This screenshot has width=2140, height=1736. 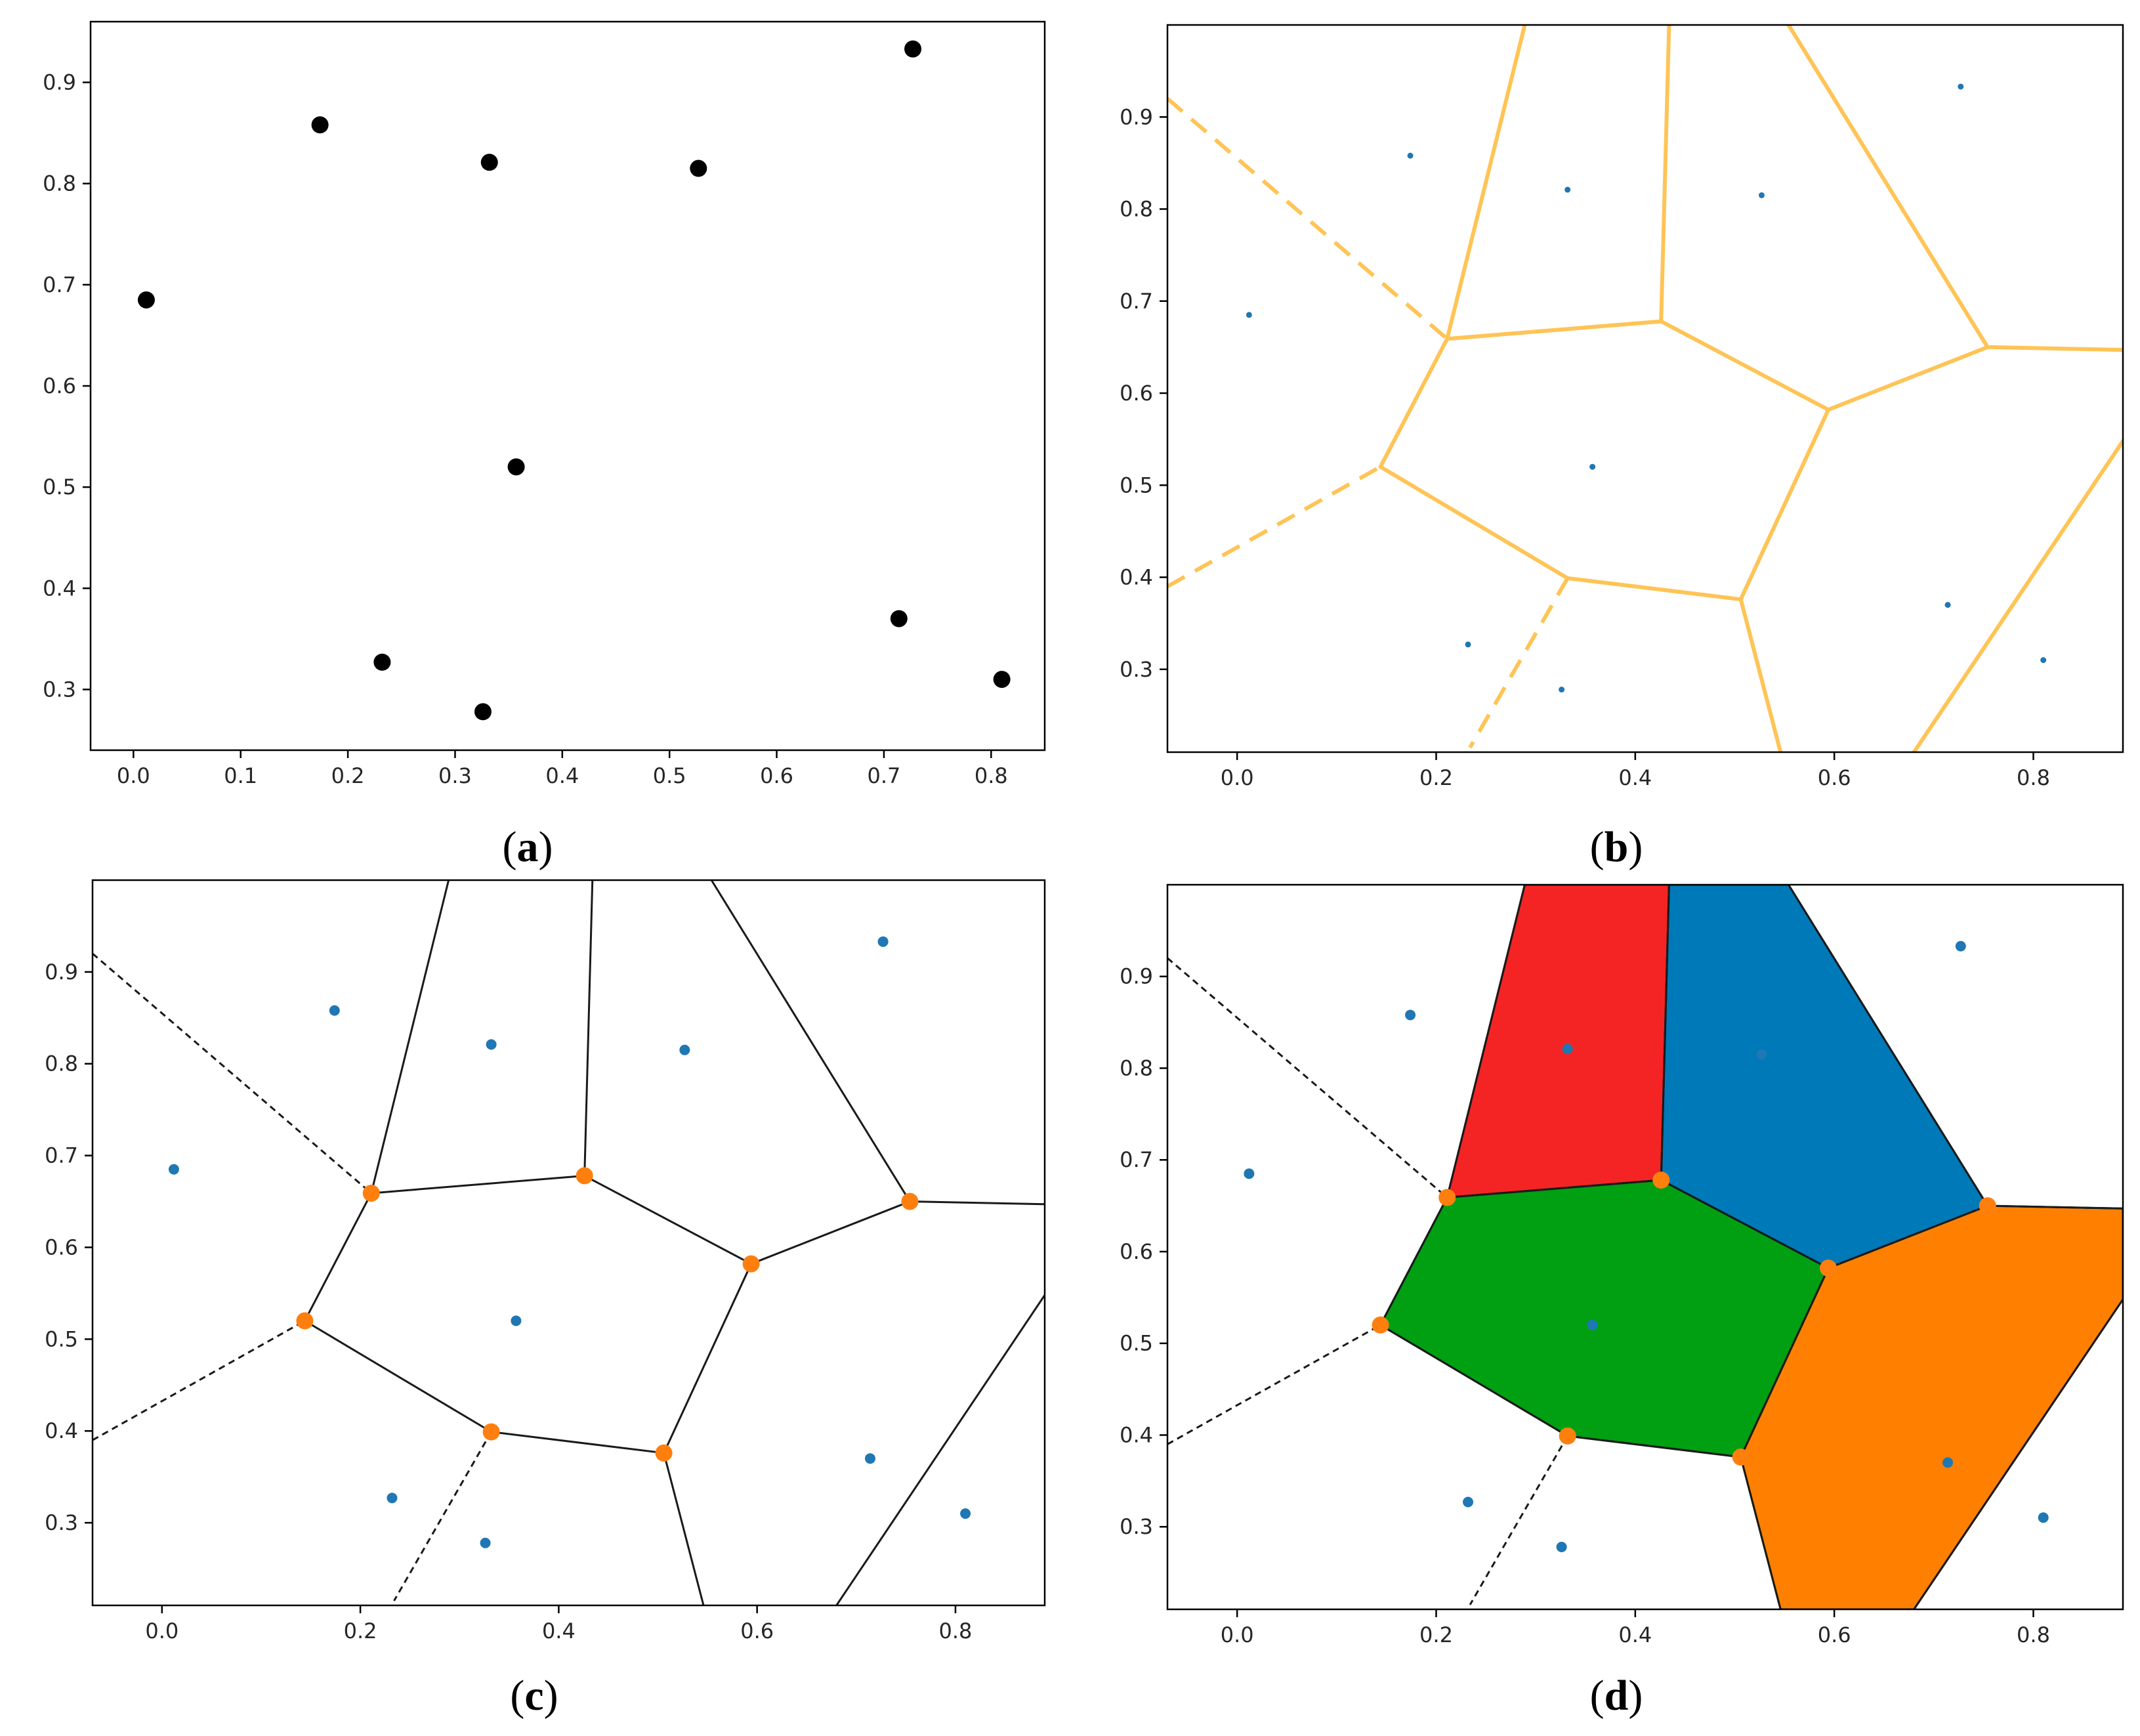 I want to click on svg-text: (d), so click(x=1617, y=1696).